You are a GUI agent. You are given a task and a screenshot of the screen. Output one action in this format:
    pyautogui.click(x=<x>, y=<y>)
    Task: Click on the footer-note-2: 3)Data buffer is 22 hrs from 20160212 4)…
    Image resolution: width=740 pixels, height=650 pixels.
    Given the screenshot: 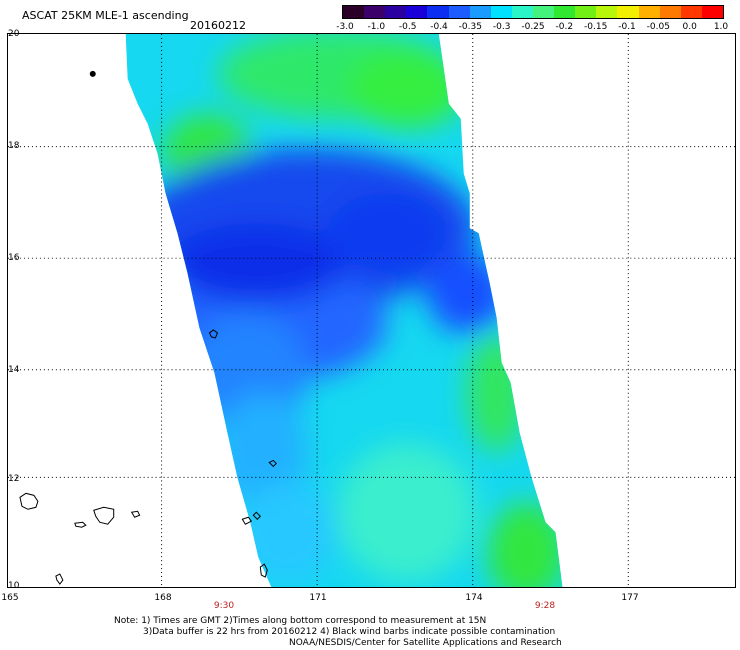 What is the action you would take?
    pyautogui.click(x=349, y=632)
    